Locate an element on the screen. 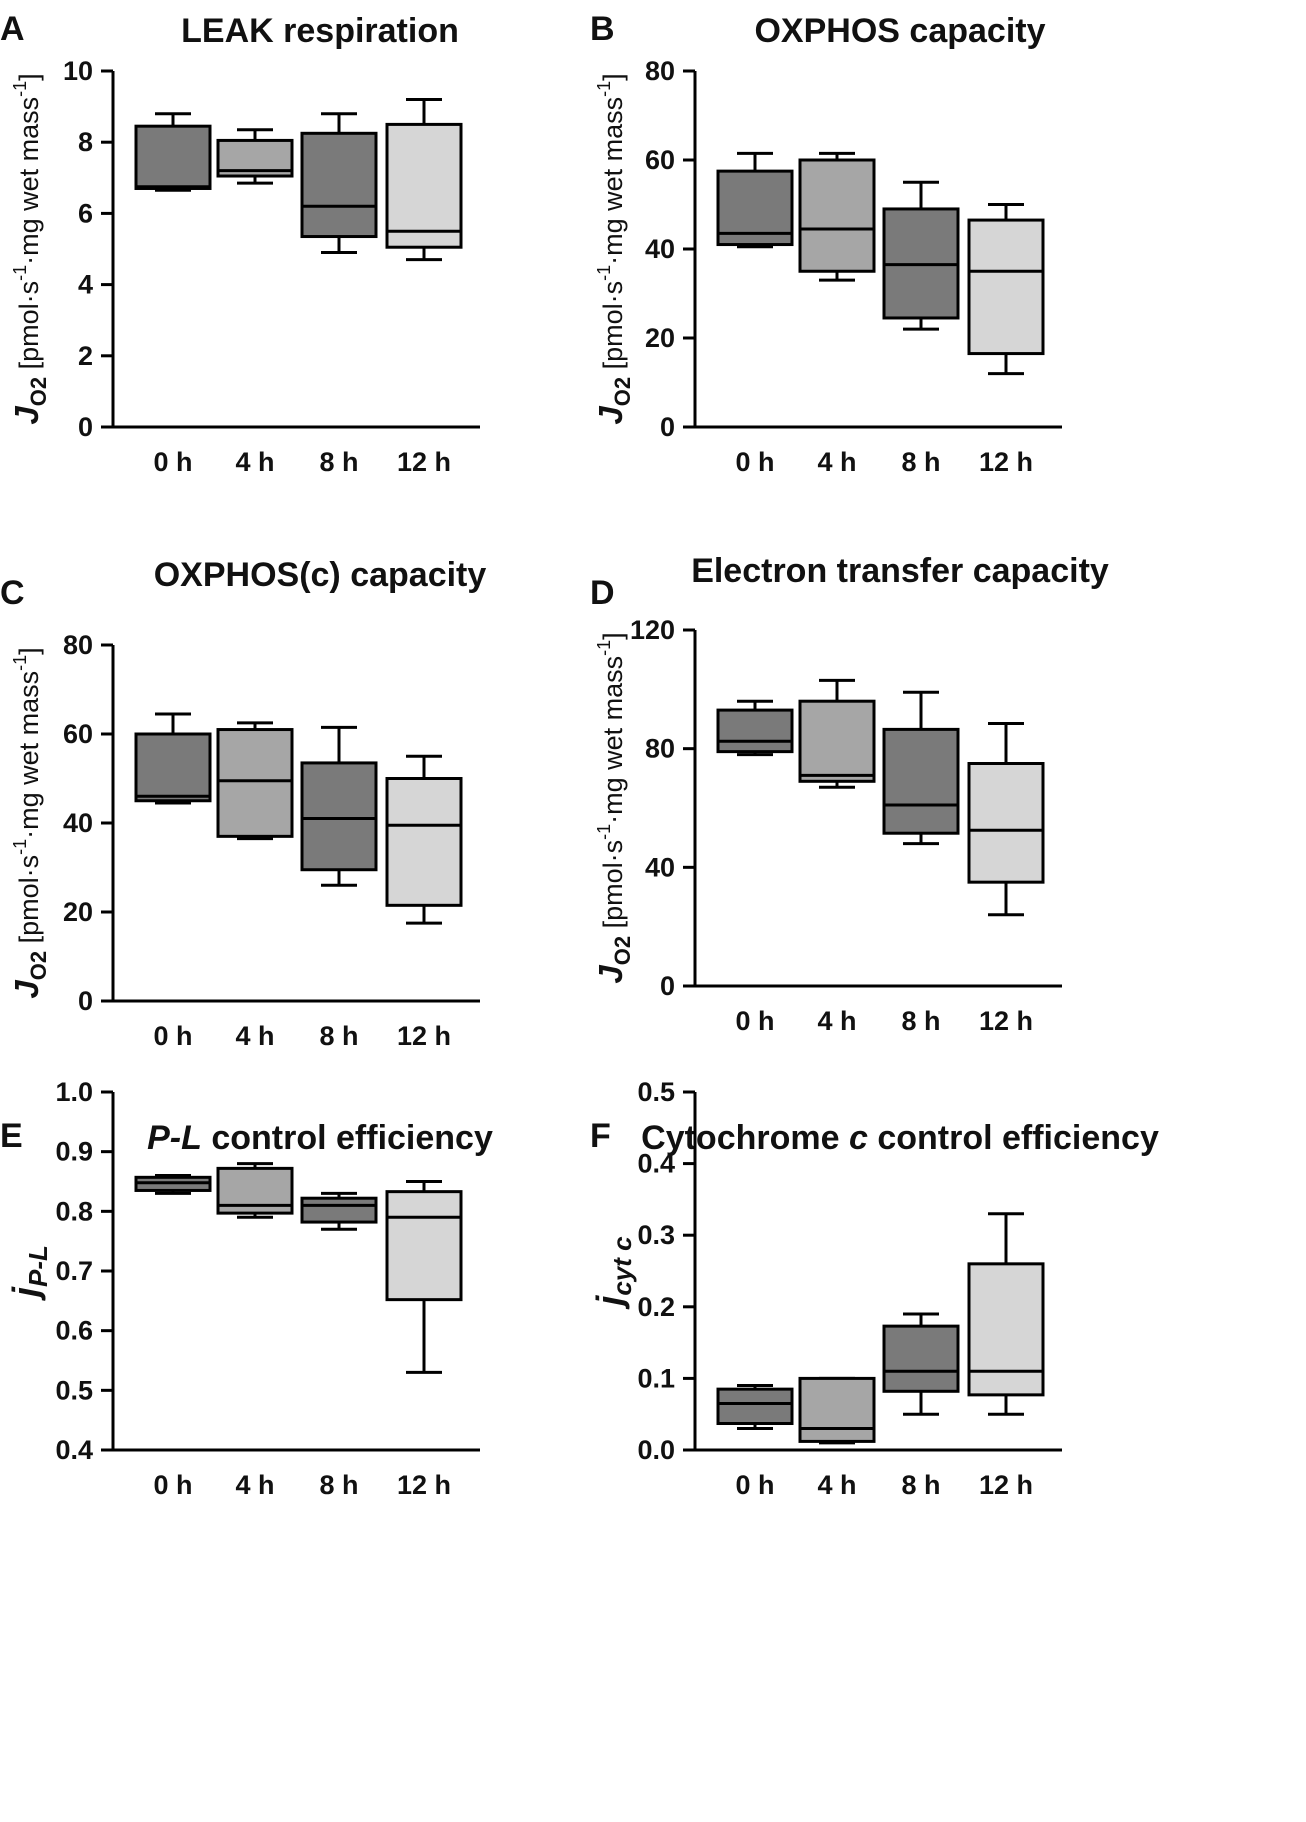 This screenshot has height=1822, width=1306. y-axis-label: jP-L is located at coordinates (29, 1273).